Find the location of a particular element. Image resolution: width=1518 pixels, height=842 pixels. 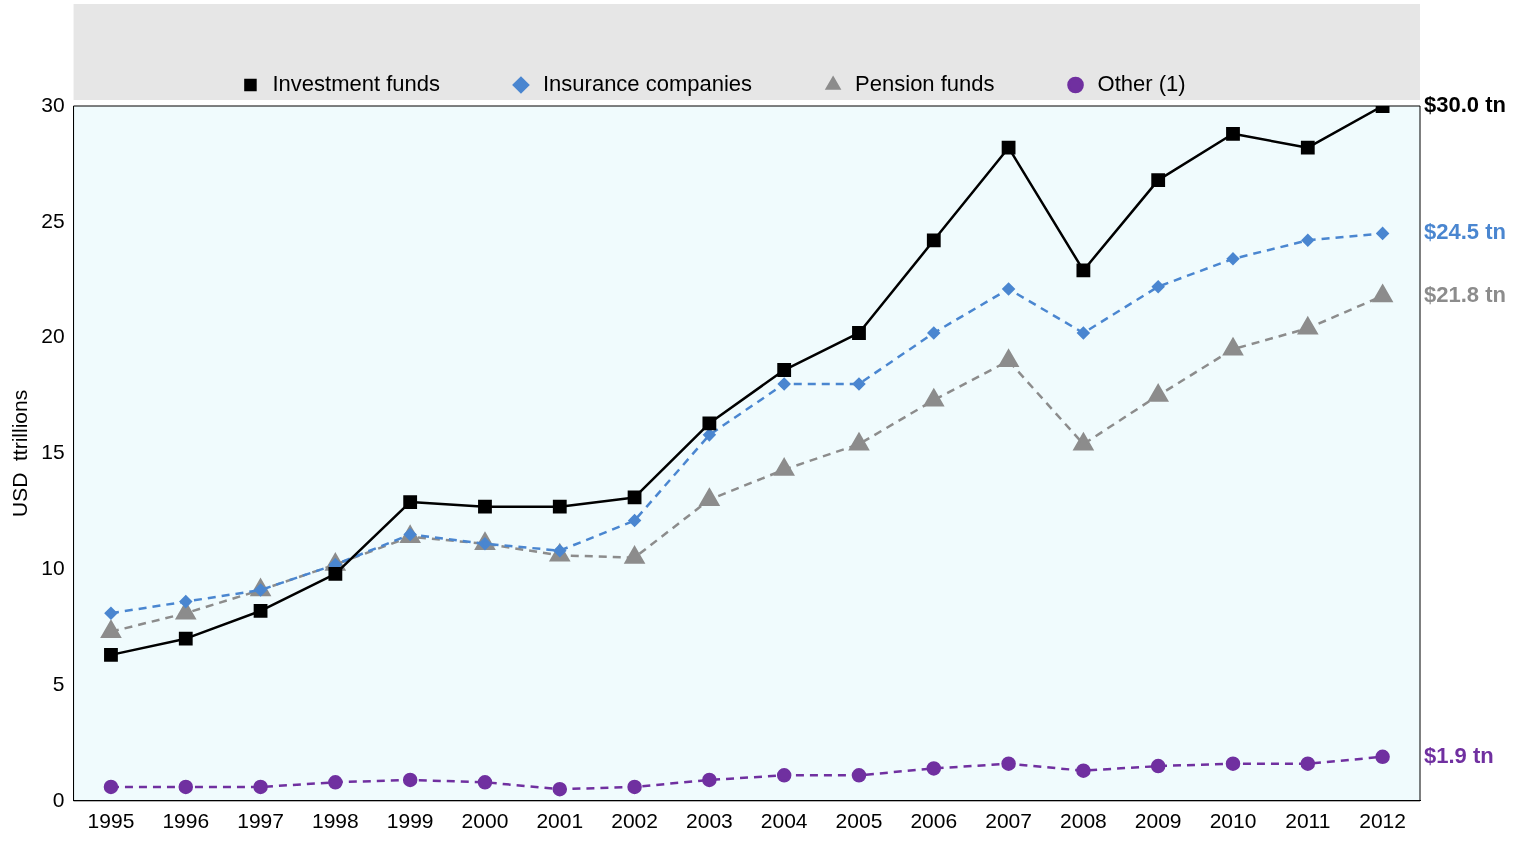

x-tick-label: 2002 is located at coordinates (634, 821).